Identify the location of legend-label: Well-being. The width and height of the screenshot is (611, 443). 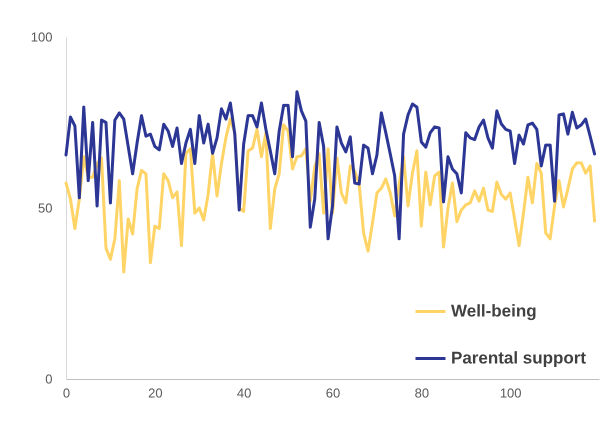
(494, 311).